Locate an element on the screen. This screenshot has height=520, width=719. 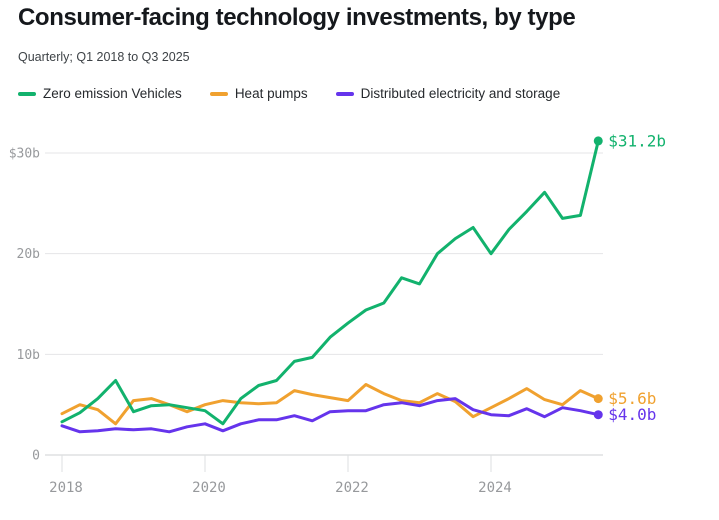
legend-item: Heat pumps is located at coordinates (258, 93).